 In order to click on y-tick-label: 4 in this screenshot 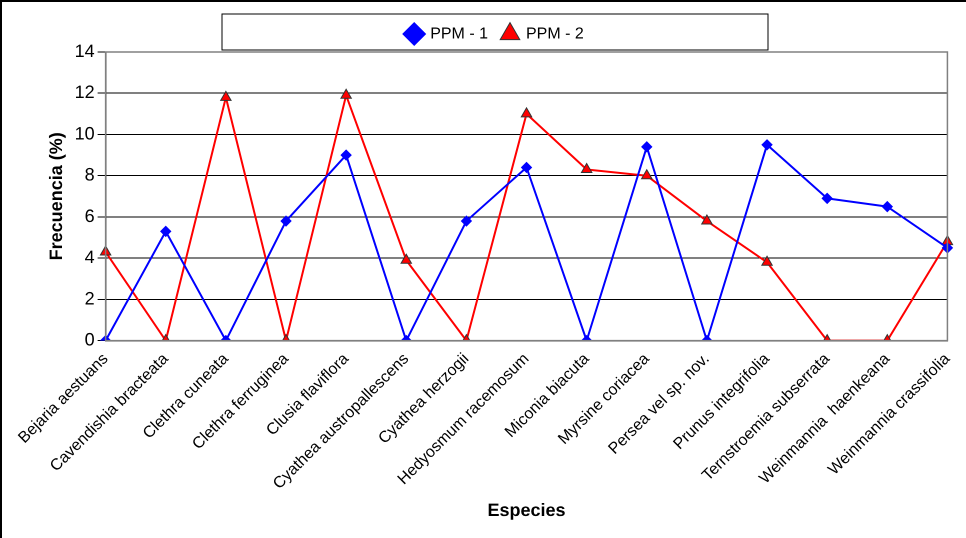, I will do `click(89, 257)`.